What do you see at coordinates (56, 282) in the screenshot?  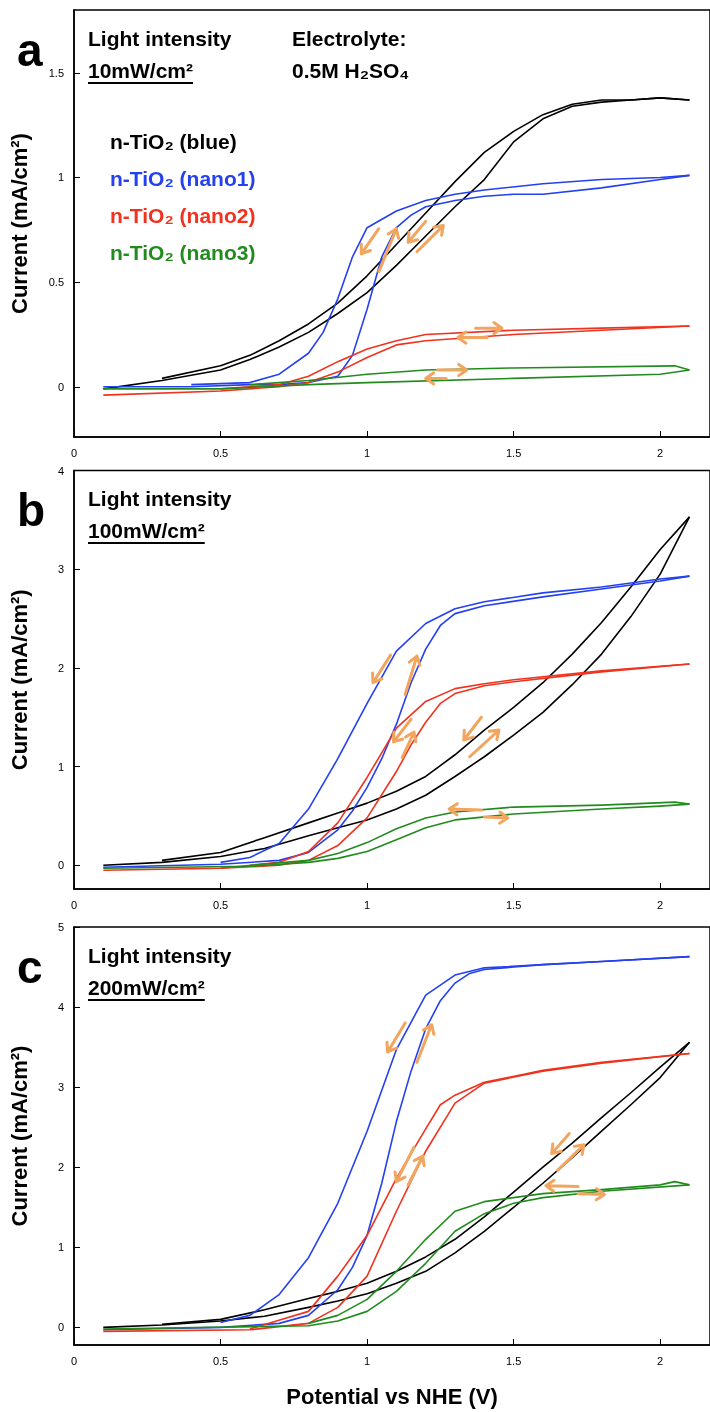 I see `y-tick-label: 0.5` at bounding box center [56, 282].